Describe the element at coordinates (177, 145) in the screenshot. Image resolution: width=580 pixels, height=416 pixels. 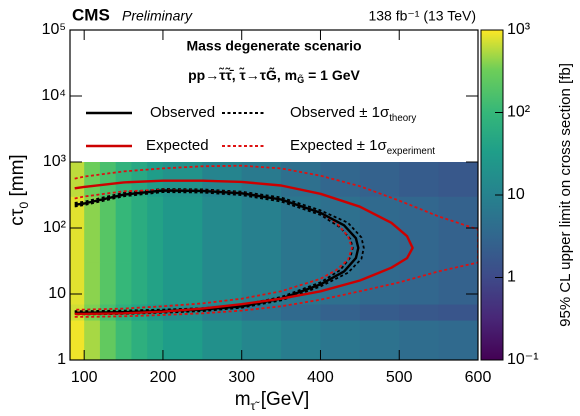
I see `legend-label: Expected` at that location.